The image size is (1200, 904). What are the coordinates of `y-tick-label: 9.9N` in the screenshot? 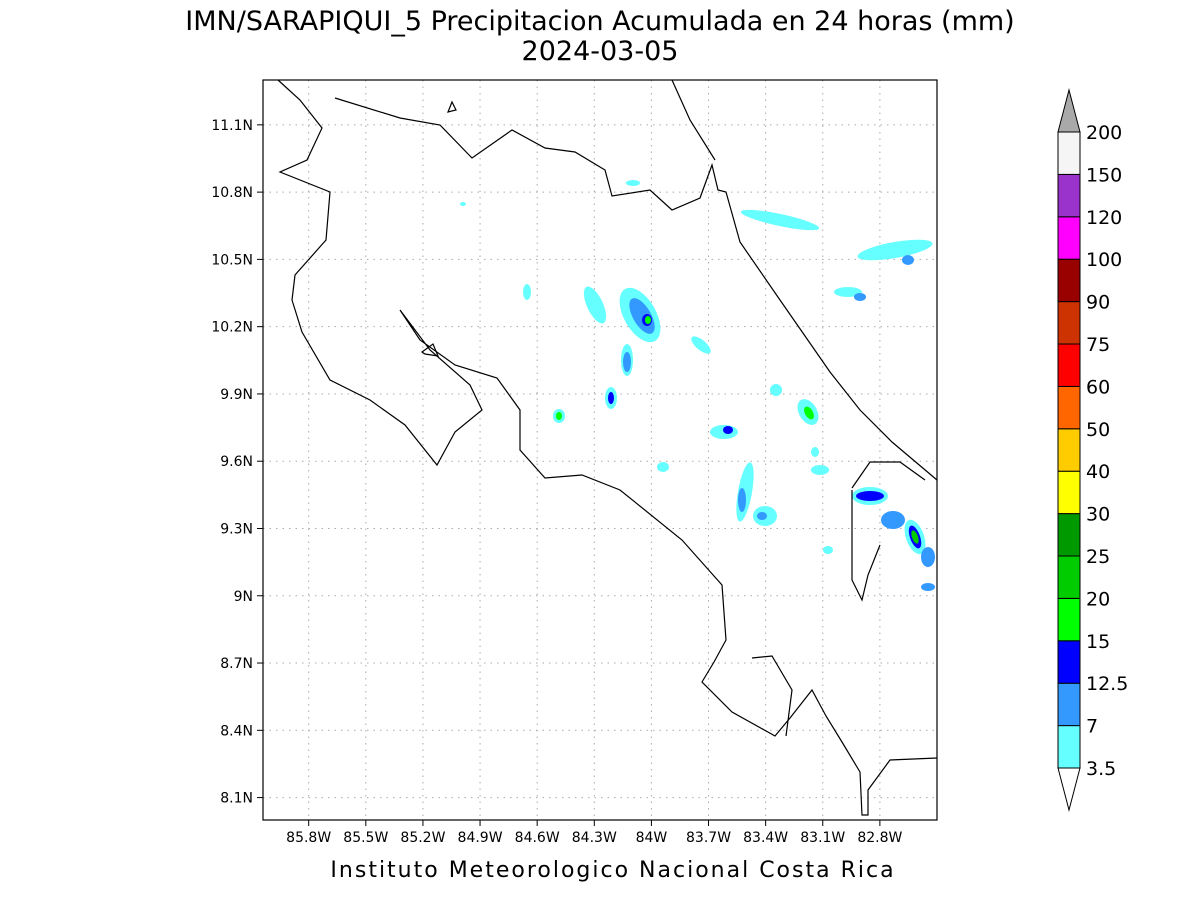 It's located at (236, 395).